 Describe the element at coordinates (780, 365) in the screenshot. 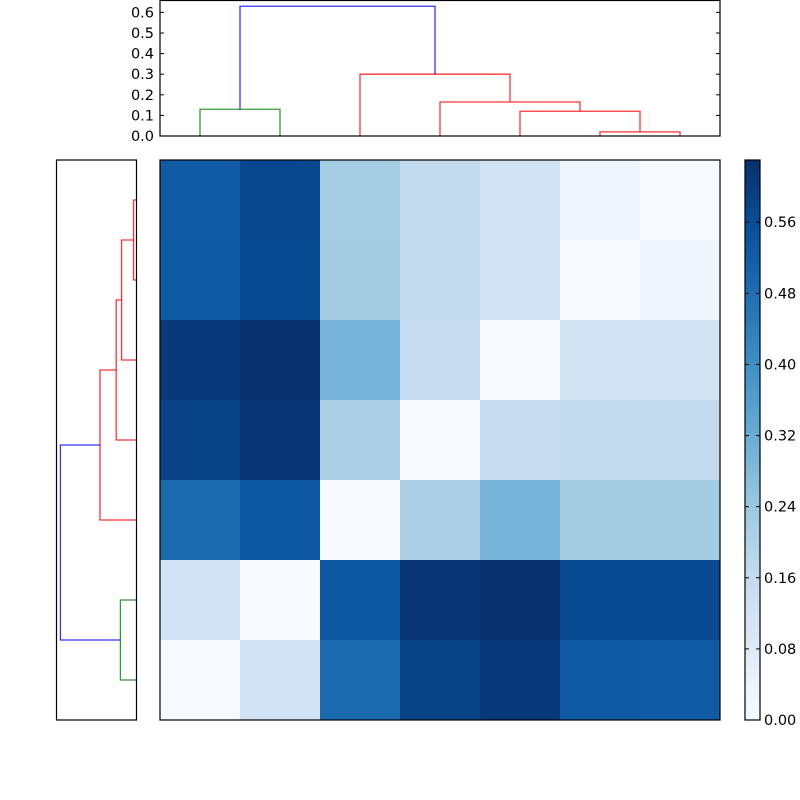

I see `colorbar-tick-label: 0.40` at that location.